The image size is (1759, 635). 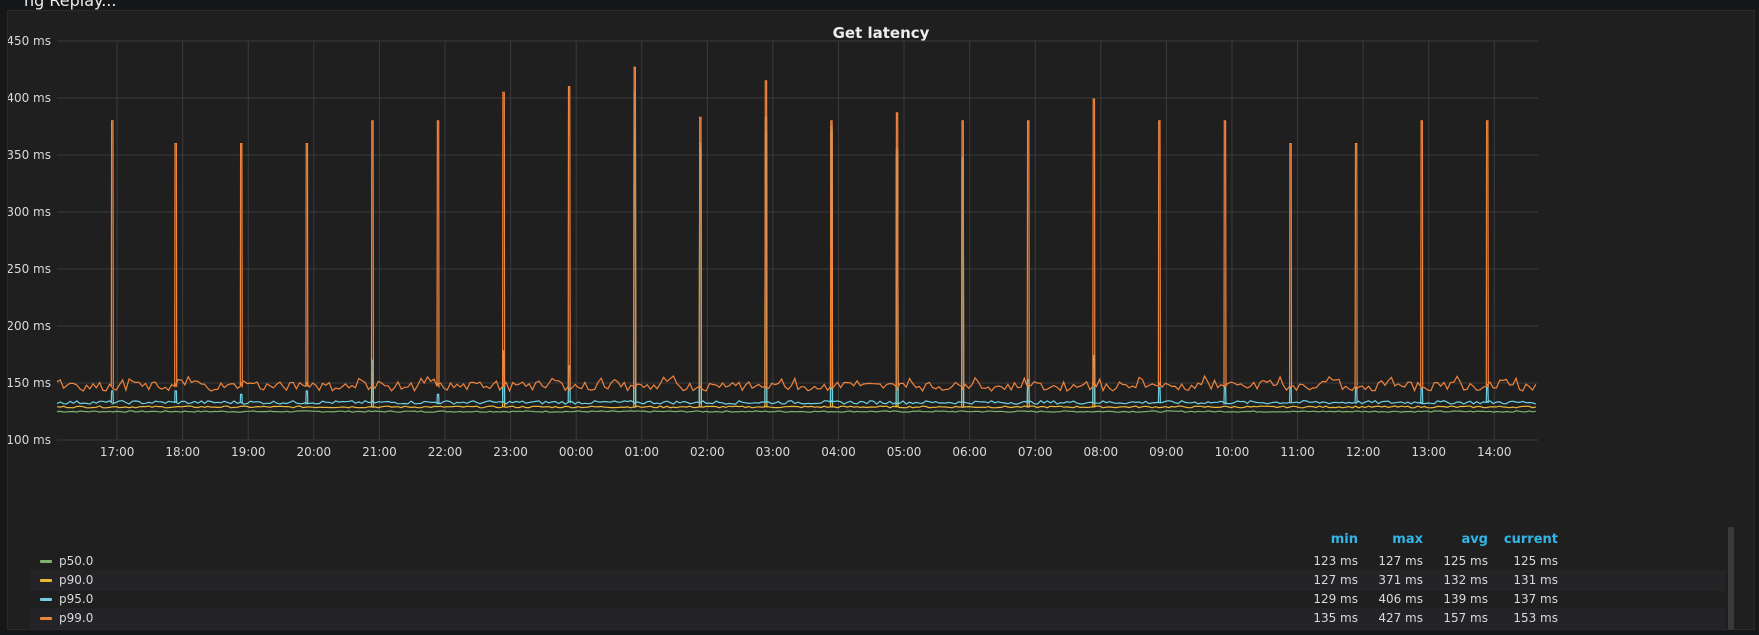 What do you see at coordinates (1363, 452) in the screenshot?
I see `x-tick-label: 12:00` at bounding box center [1363, 452].